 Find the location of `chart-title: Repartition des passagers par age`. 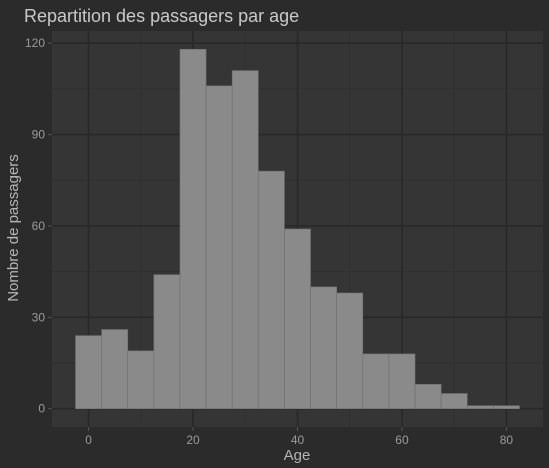

chart-title: Repartition des passagers par age is located at coordinates (161, 16).